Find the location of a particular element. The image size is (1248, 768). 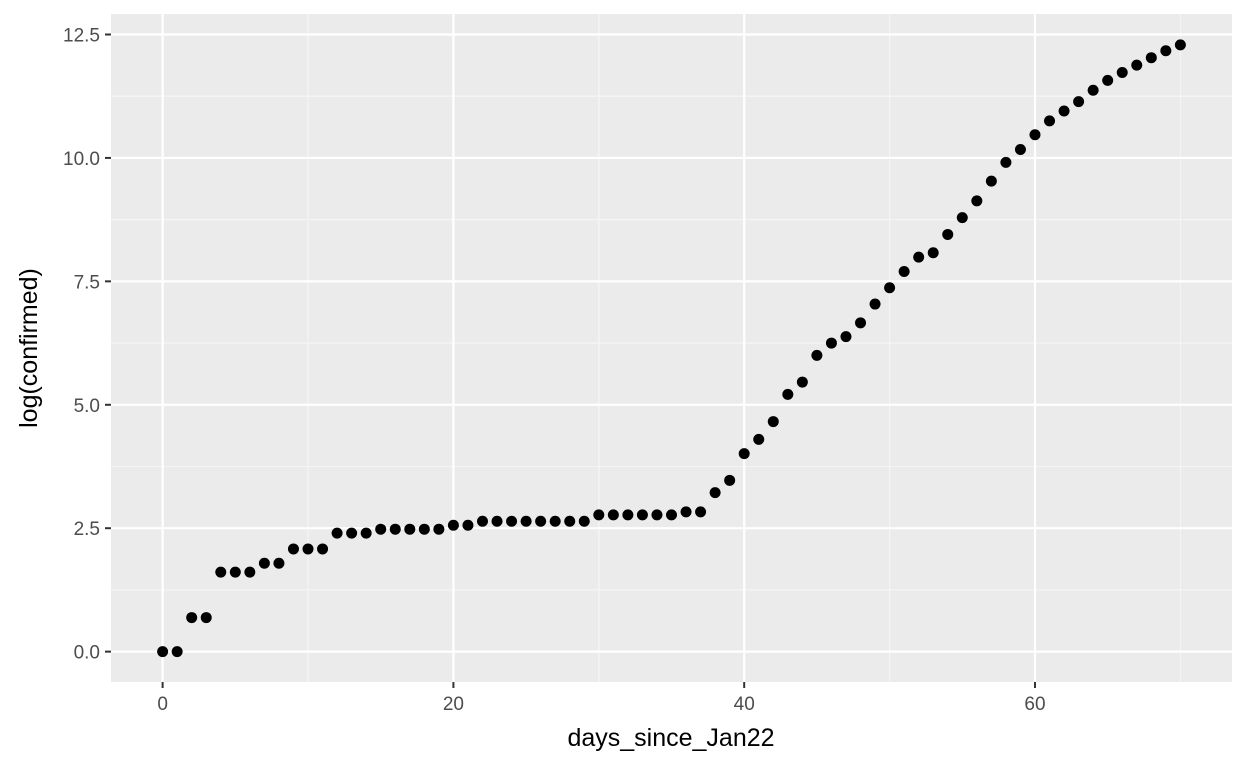

y-tick-label: 2.5 is located at coordinates (87, 529).